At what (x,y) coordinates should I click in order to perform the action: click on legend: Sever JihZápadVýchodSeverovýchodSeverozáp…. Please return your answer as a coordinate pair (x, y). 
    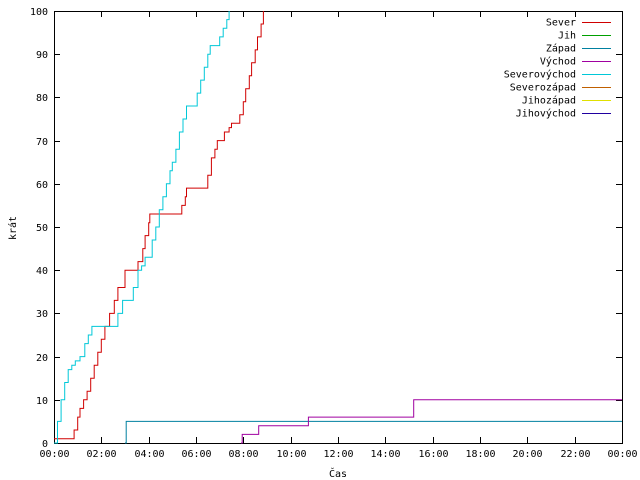
    Looking at the image, I should click on (557, 69).